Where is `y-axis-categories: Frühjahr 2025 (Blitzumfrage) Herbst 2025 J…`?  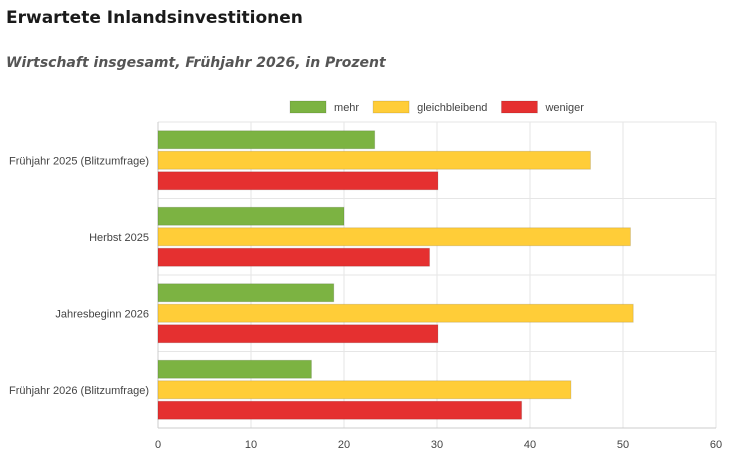 y-axis-categories: Frühjahr 2025 (Blitzumfrage) Herbst 2025 J… is located at coordinates (79, 276).